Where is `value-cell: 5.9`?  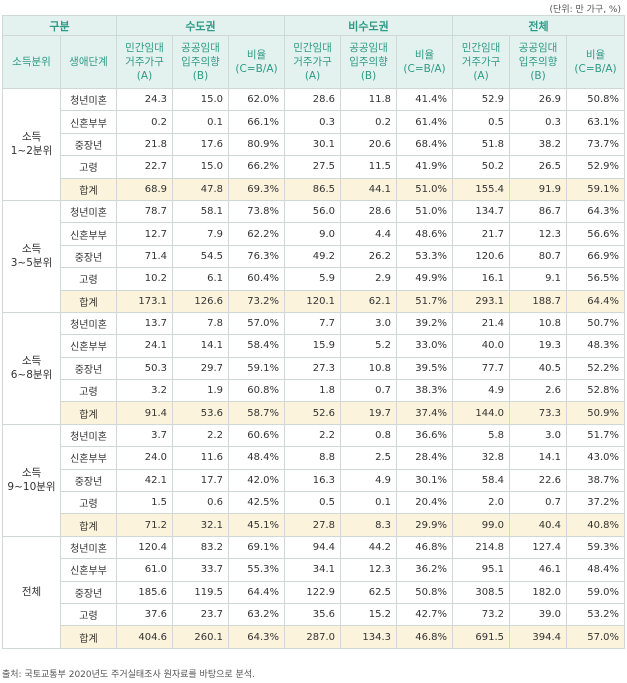
value-cell: 5.9 is located at coordinates (313, 279).